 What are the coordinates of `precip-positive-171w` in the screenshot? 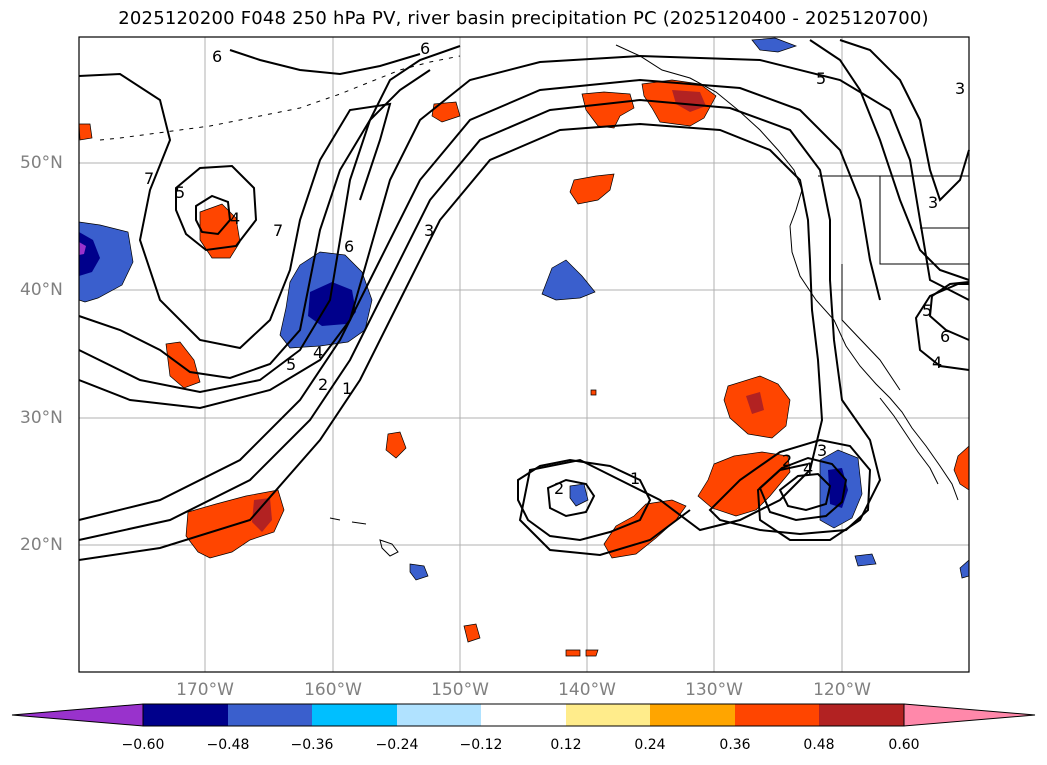 It's located at (183, 365).